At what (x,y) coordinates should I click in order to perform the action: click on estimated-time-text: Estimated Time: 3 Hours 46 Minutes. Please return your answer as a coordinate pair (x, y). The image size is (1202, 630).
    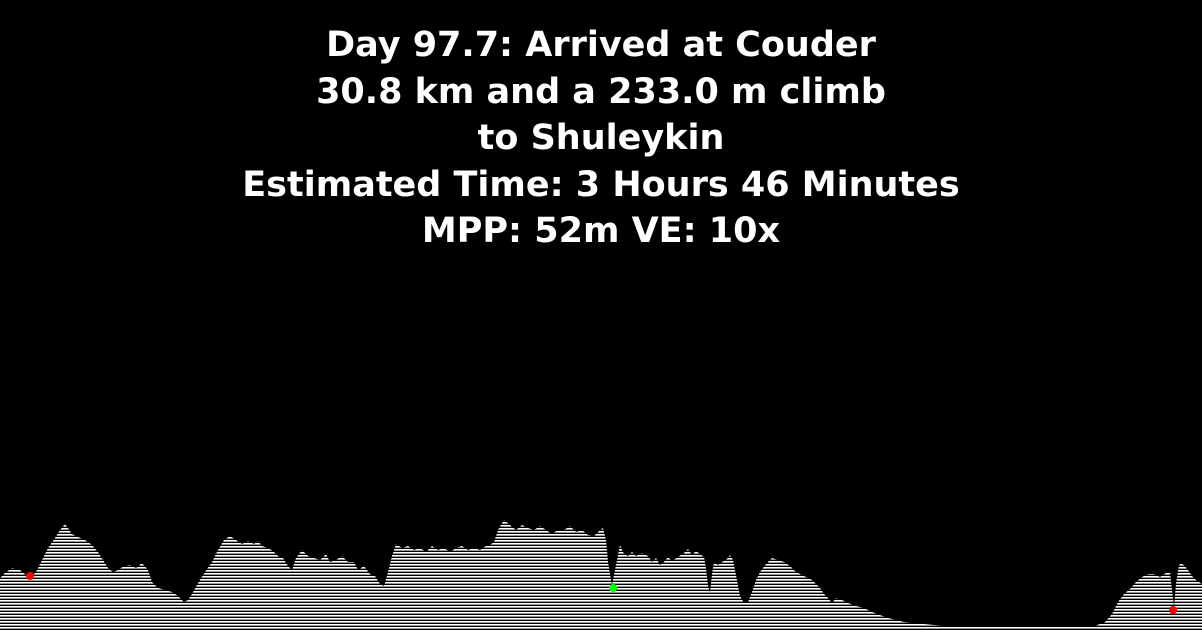
    Looking at the image, I should click on (601, 184).